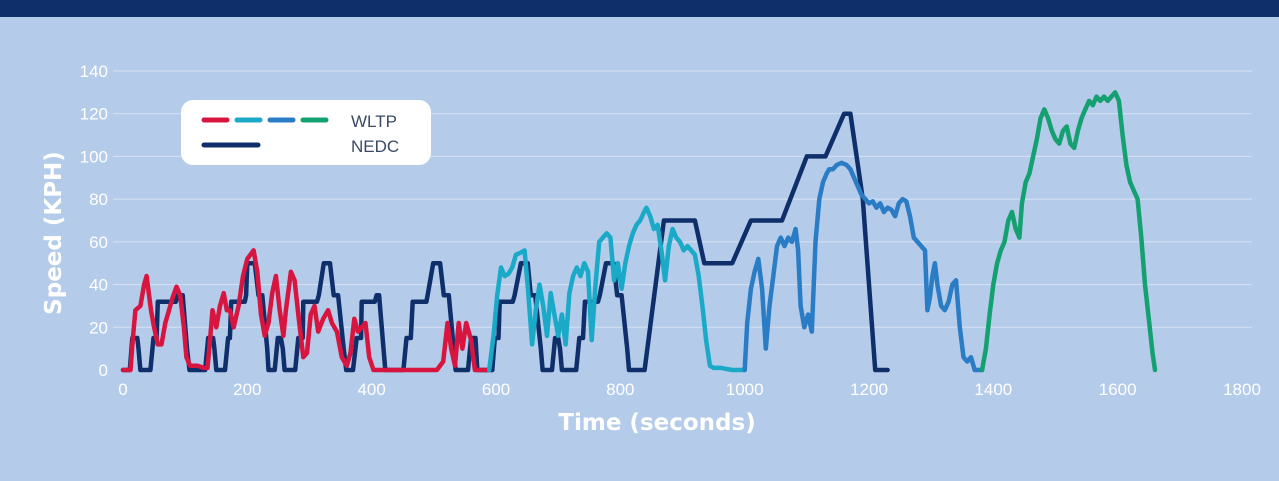  I want to click on y-tick-label: 40, so click(98, 285).